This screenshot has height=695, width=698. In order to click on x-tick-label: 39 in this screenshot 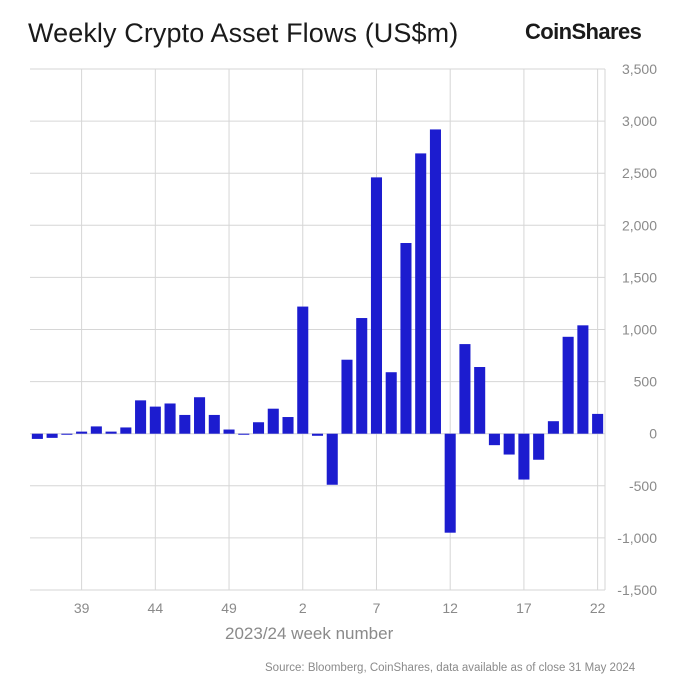, I will do `click(82, 608)`.